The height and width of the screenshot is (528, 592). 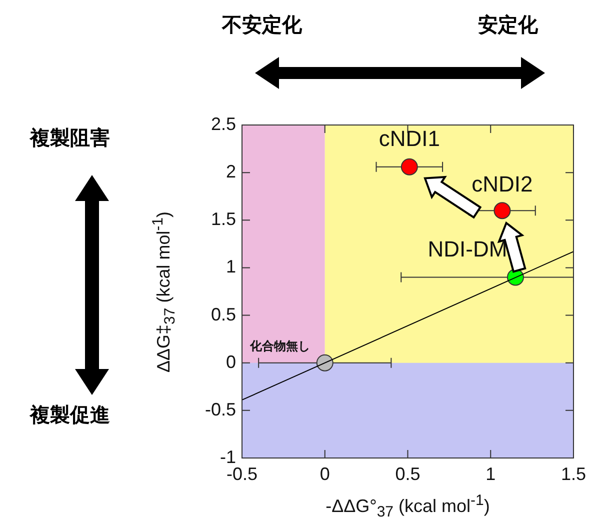 What do you see at coordinates (70, 415) in the screenshot?
I see `text: 複製促進` at bounding box center [70, 415].